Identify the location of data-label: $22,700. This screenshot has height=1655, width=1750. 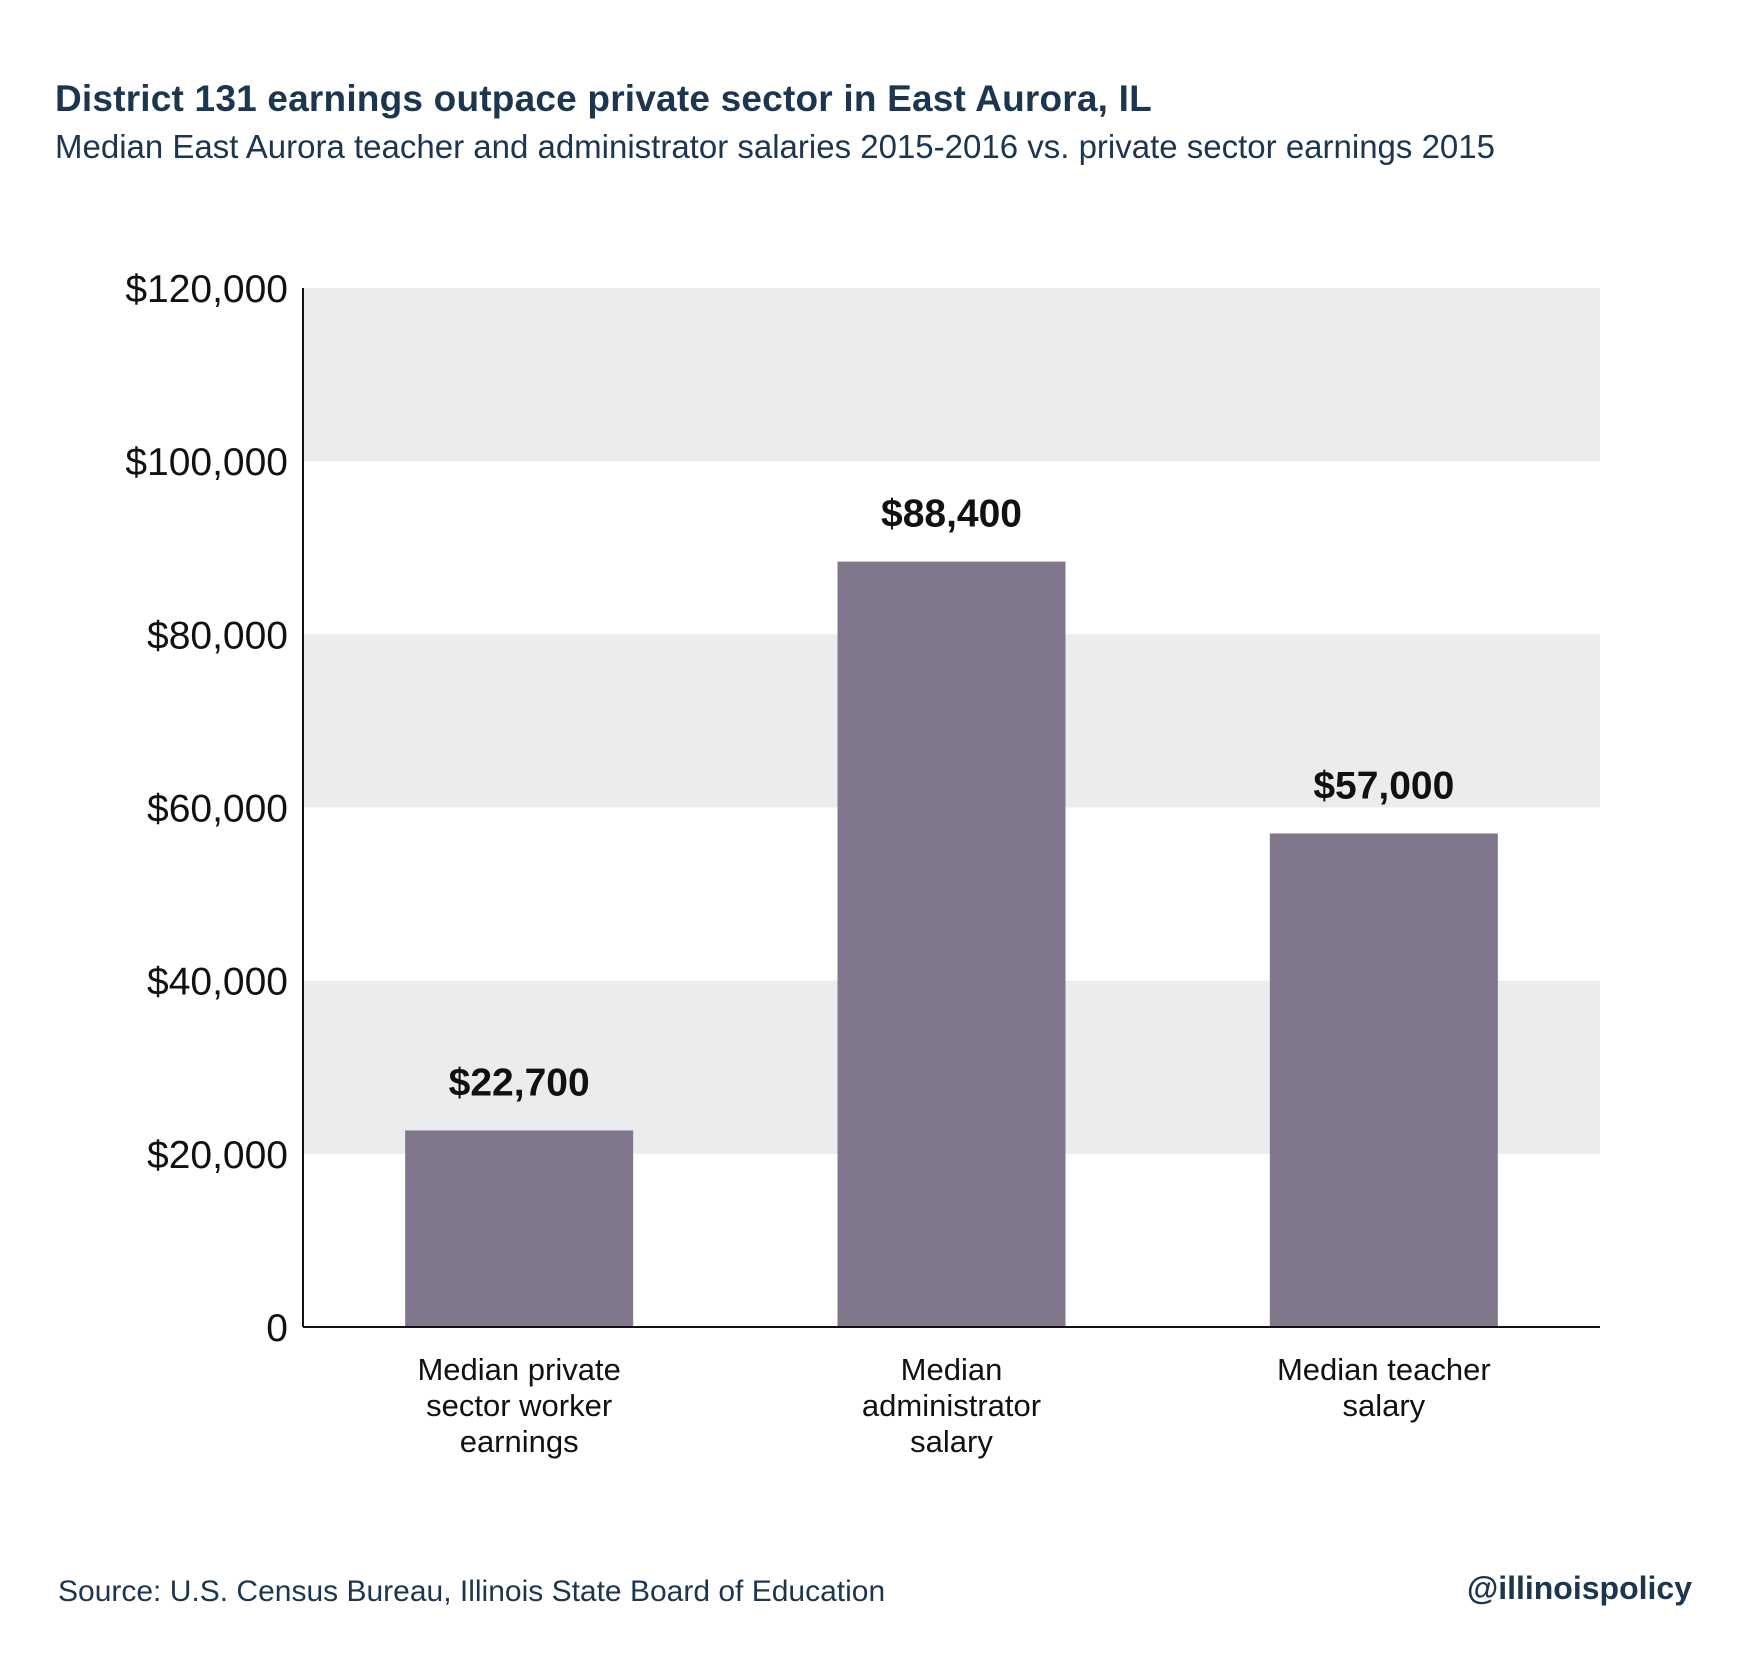
(519, 1082).